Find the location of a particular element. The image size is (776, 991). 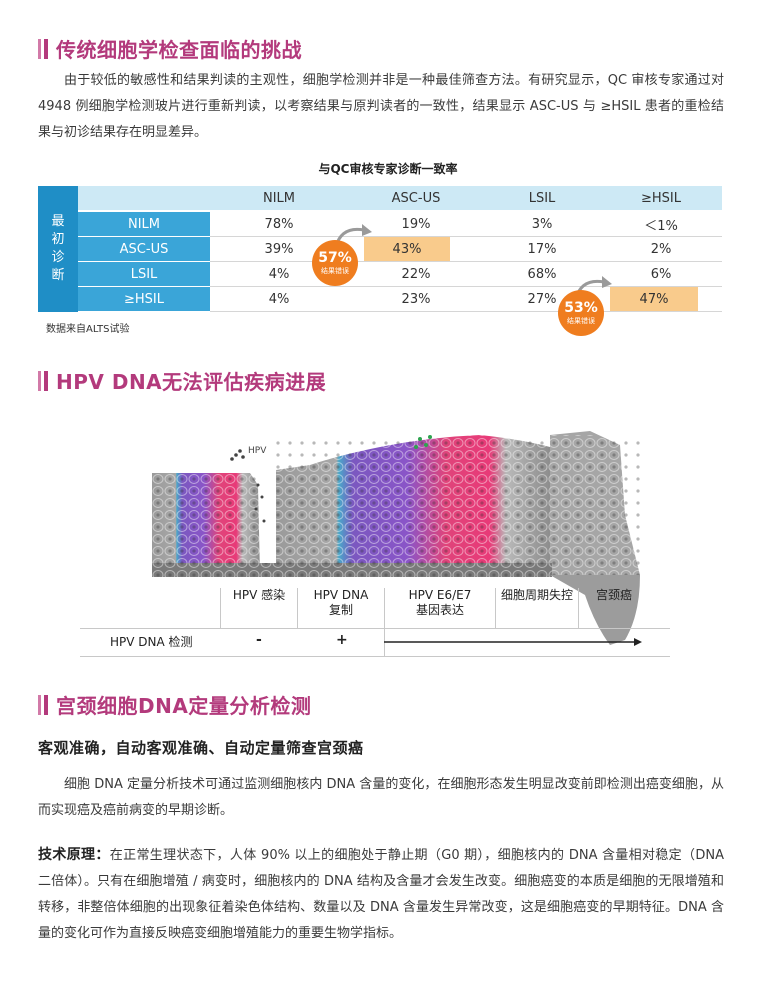

table-cell: 3% is located at coordinates (542, 224).